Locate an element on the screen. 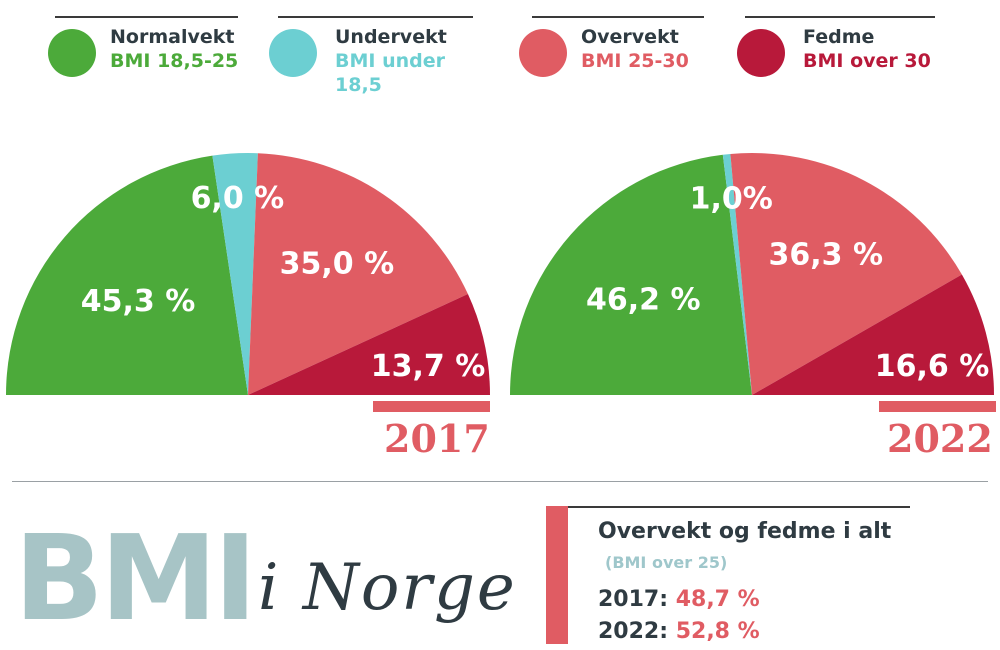 Image resolution: width=1000 pixels, height=650 pixels. legend-label-undervekt: Undervekt is located at coordinates (391, 37).